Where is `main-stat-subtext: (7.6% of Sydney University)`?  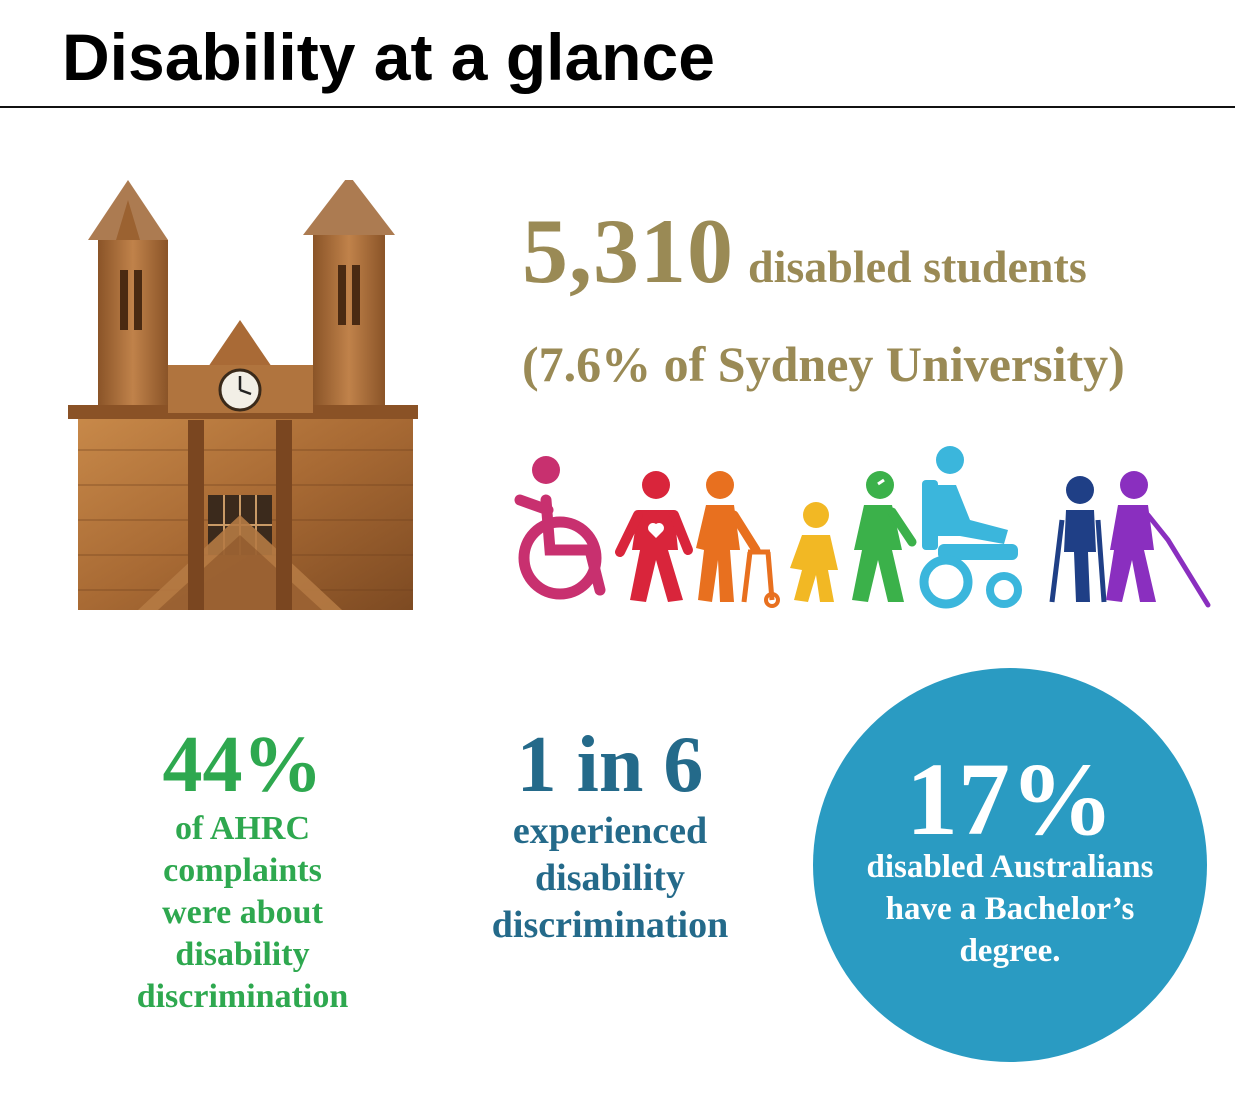
main-stat-subtext: (7.6% of Sydney University) is located at coordinates (823, 364).